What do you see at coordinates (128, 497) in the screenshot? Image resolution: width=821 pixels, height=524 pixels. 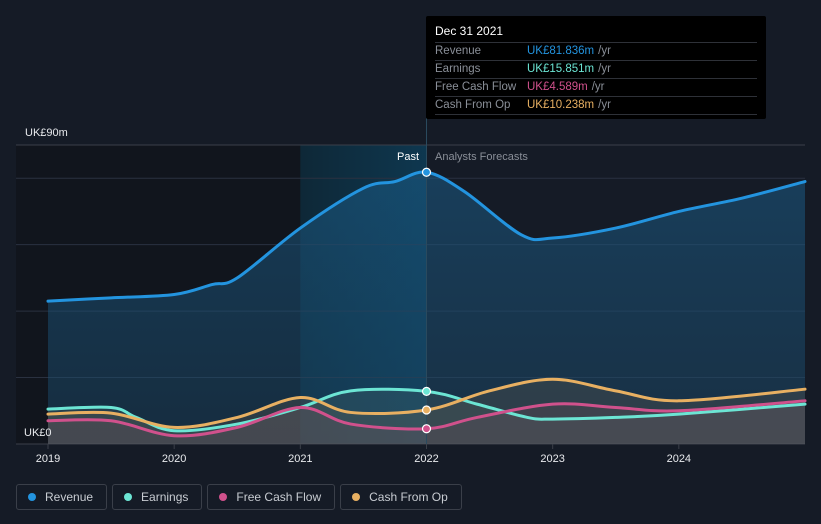 I see `earnings-dot-icon` at bounding box center [128, 497].